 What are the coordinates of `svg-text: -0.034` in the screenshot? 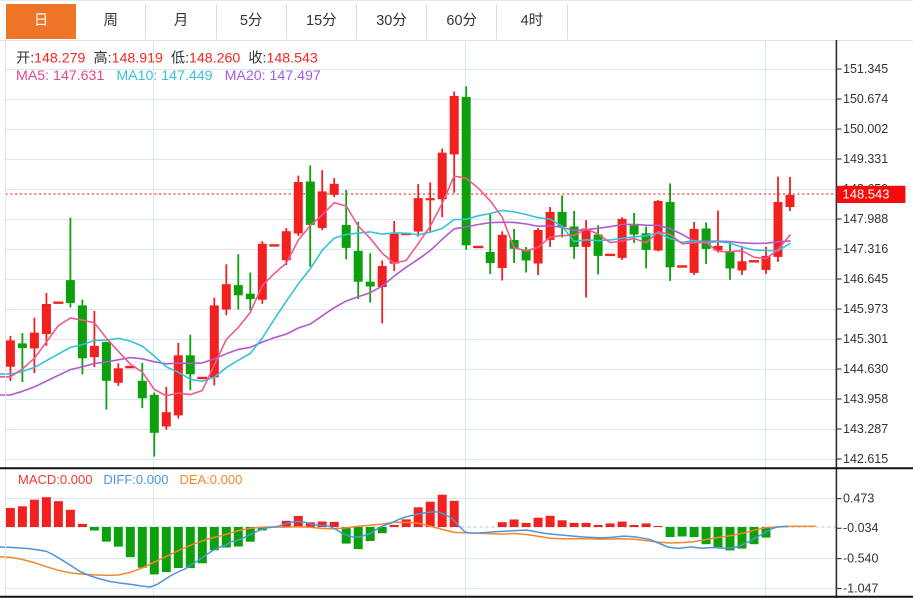 It's located at (860, 528).